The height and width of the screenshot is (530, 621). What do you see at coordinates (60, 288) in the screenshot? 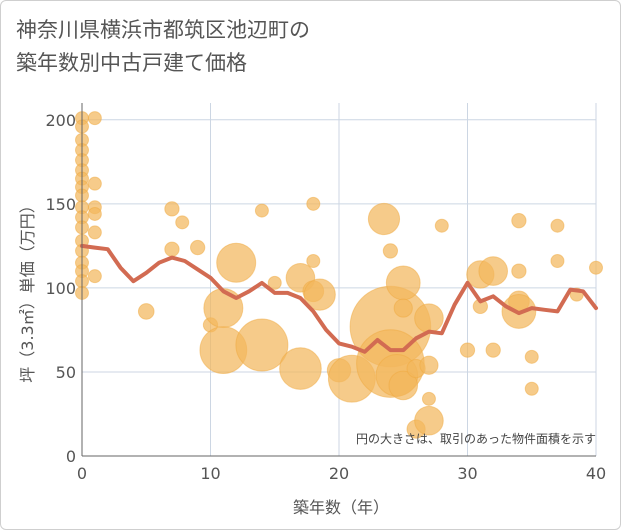
I see `y-tick-label: 100` at bounding box center [60, 288].